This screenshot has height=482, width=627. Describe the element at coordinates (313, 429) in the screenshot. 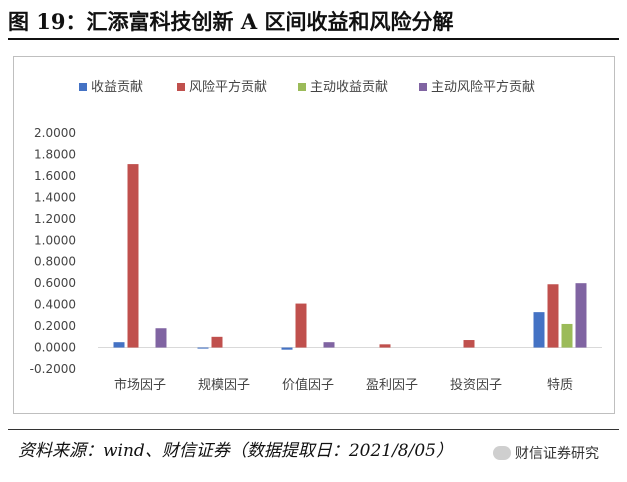

I see `footer-divider` at that location.